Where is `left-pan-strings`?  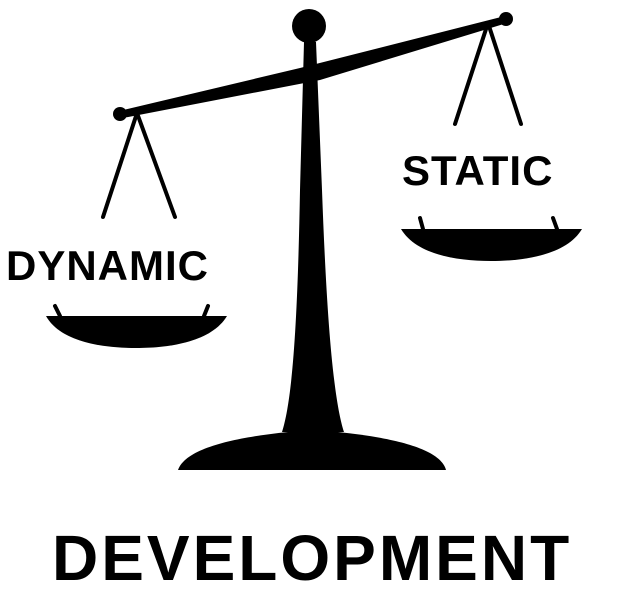
left-pan-strings is located at coordinates (131, 214).